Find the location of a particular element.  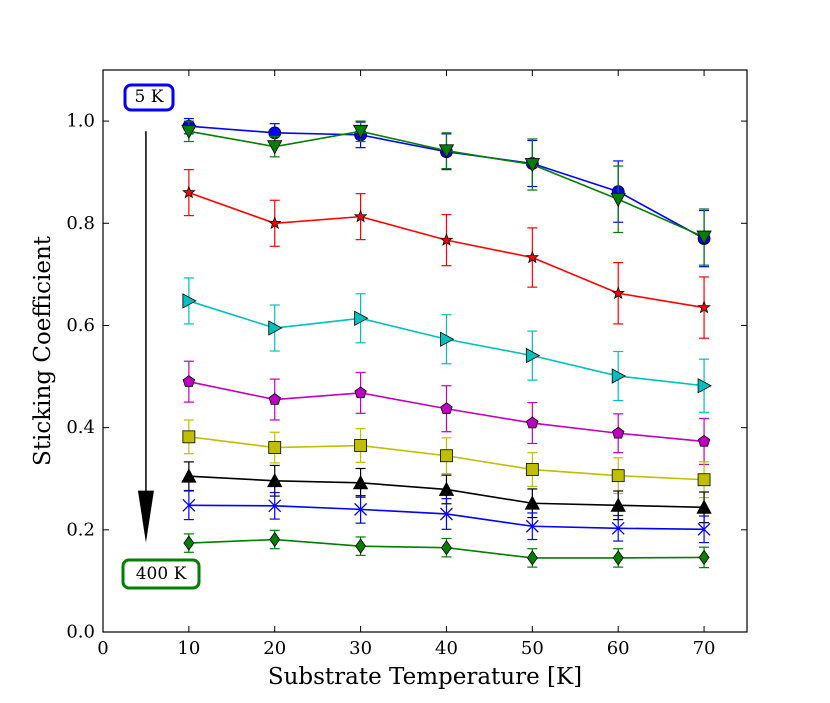

y-tick-label: 0.6 is located at coordinates (80, 325).